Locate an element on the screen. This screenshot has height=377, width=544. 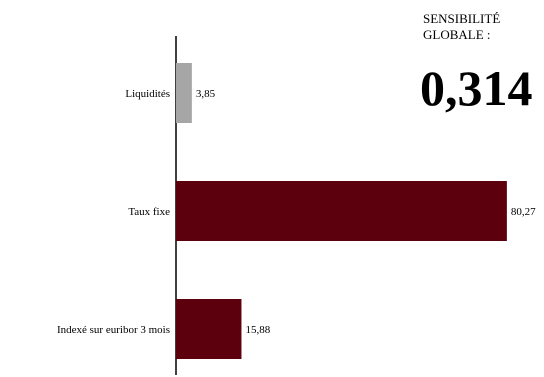
sensitivity-value: 0,314 is located at coordinates (476, 88).